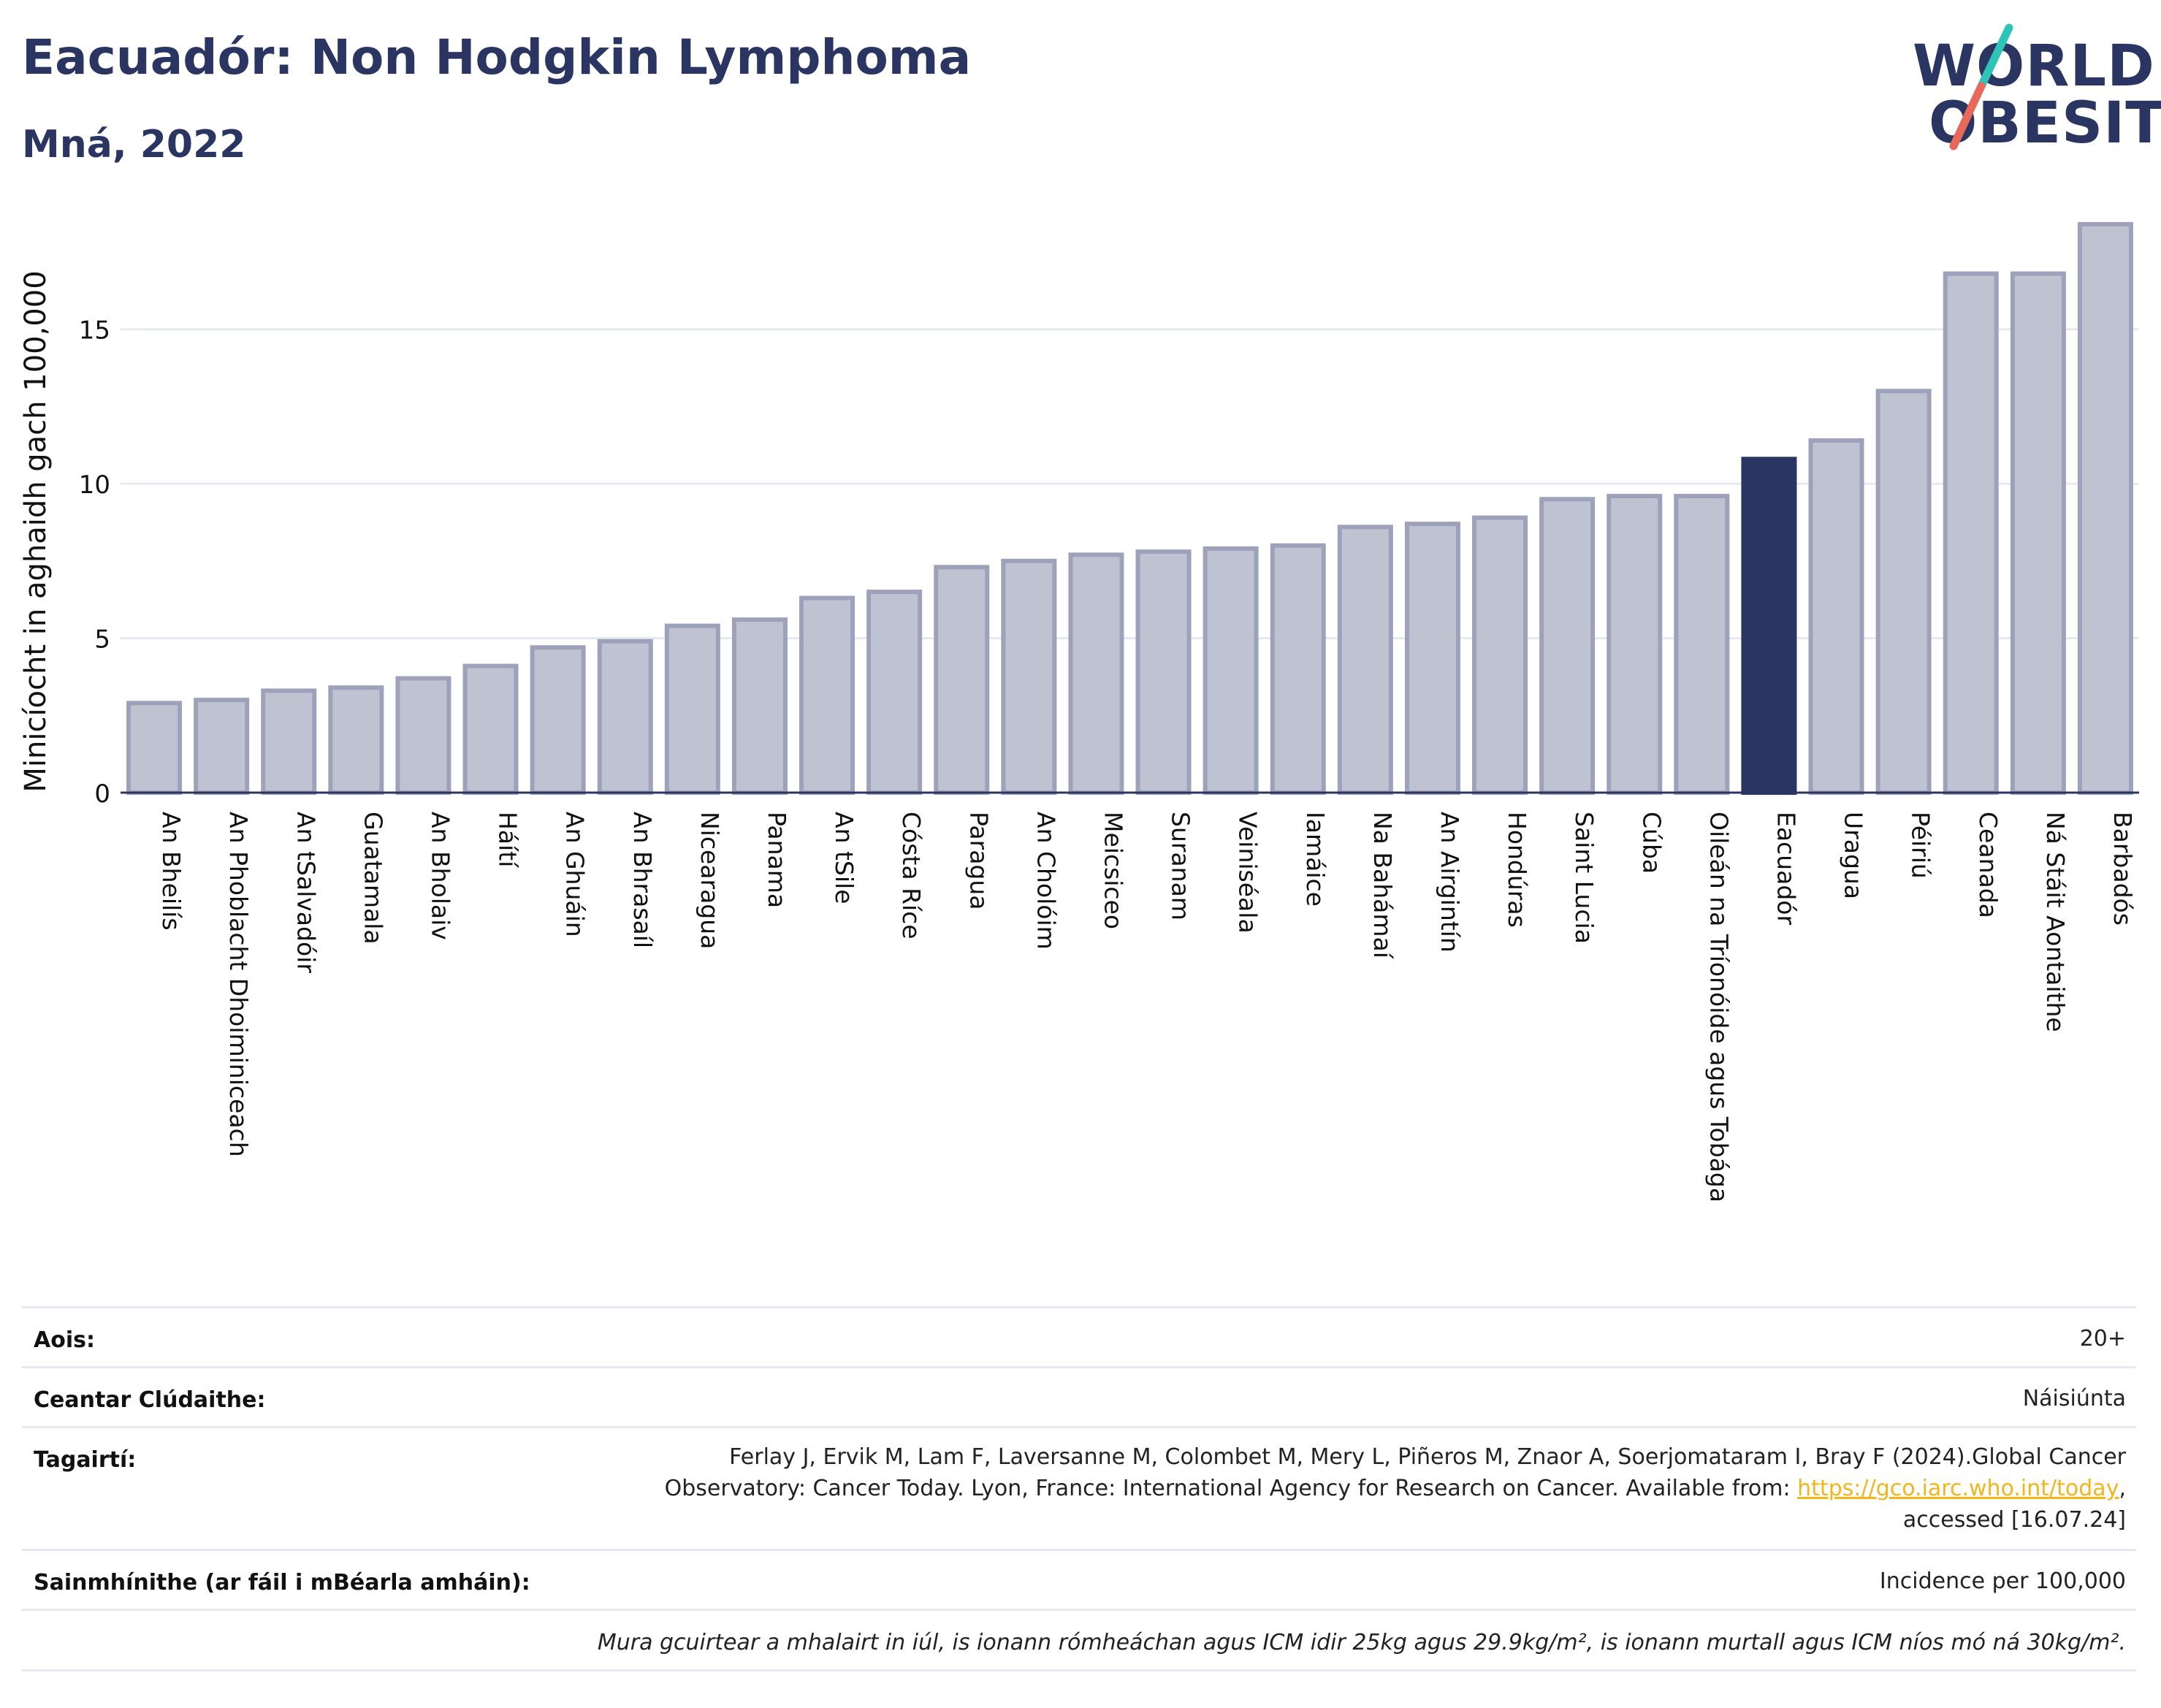  I want to click on x-tick-label: Ceanada, so click(1988, 865).